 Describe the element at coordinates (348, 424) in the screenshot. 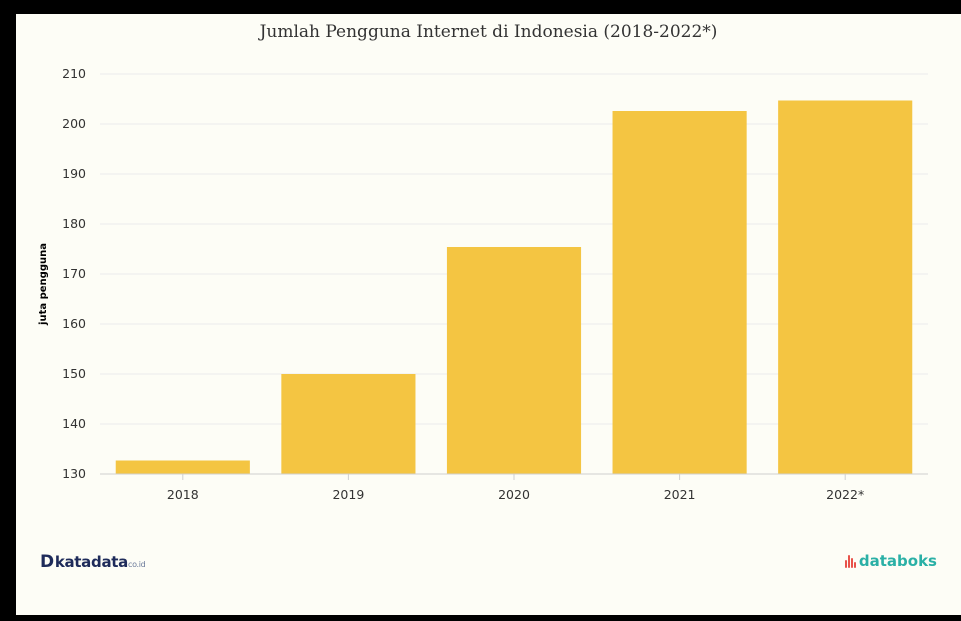

I see `bar-2019` at that location.